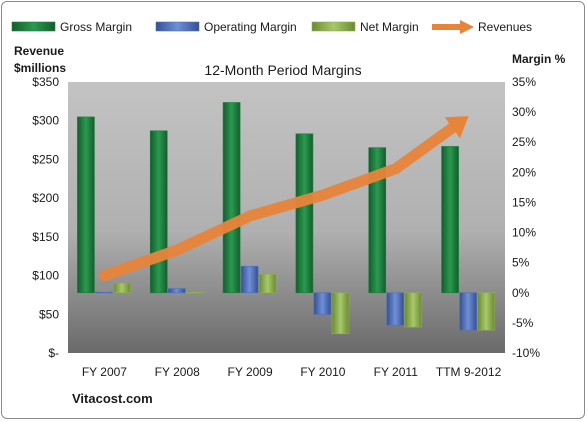 Image resolution: width=588 pixels, height=422 pixels. Describe the element at coordinates (96, 27) in the screenshot. I see `legend-label: Gross Margin` at that location.